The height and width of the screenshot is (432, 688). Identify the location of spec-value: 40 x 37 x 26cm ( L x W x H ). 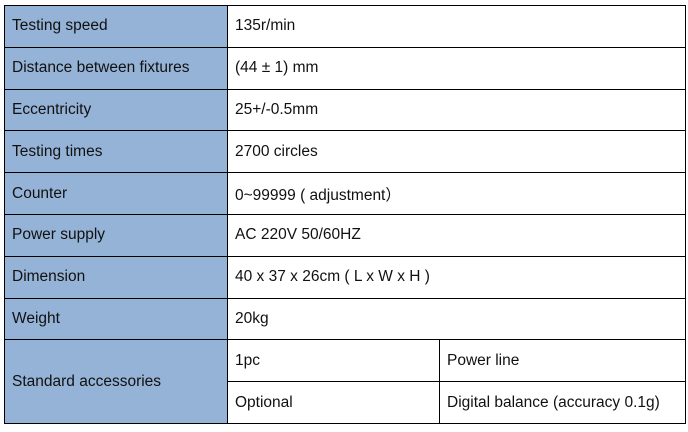
(456, 277).